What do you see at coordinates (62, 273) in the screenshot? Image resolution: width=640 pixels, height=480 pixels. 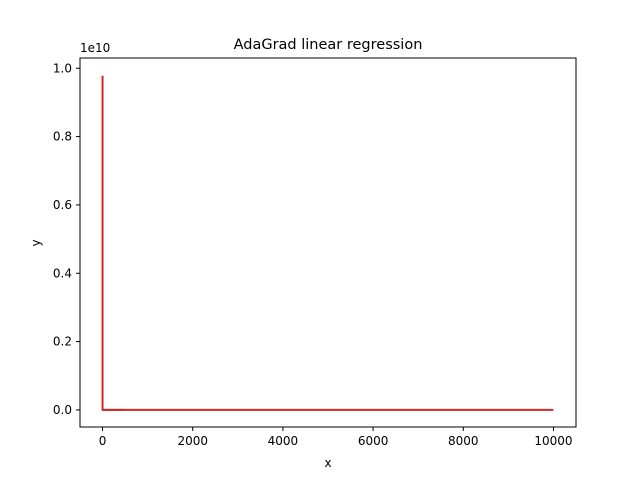 I see `y-tick-label: 0.4` at bounding box center [62, 273].